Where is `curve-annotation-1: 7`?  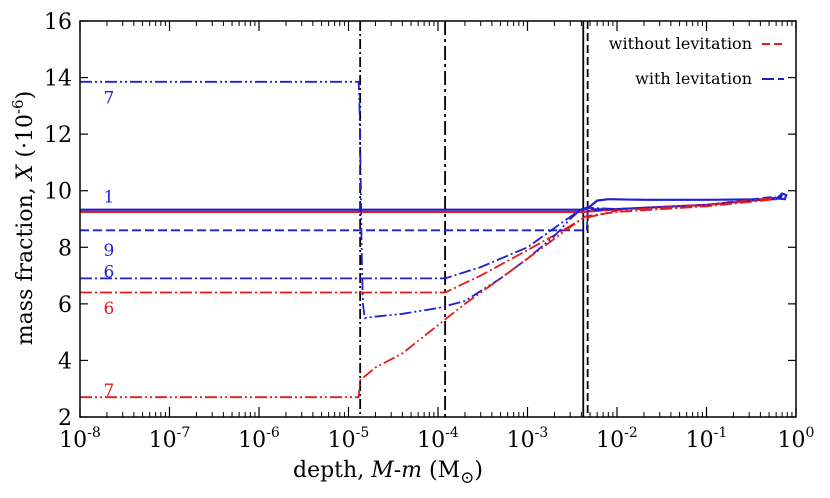
curve-annotation-1: 7 is located at coordinates (109, 98).